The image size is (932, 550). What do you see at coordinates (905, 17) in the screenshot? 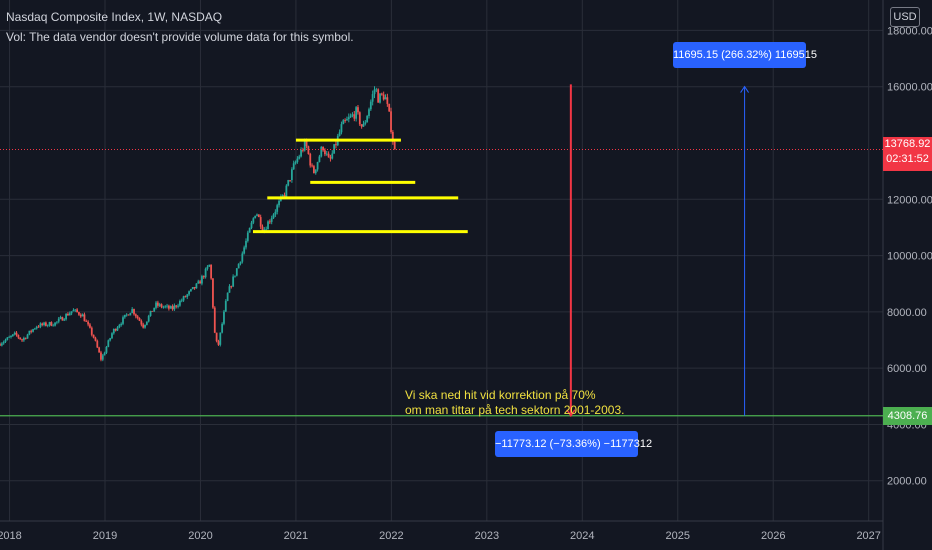
I see `currency-button: USD` at bounding box center [905, 17].